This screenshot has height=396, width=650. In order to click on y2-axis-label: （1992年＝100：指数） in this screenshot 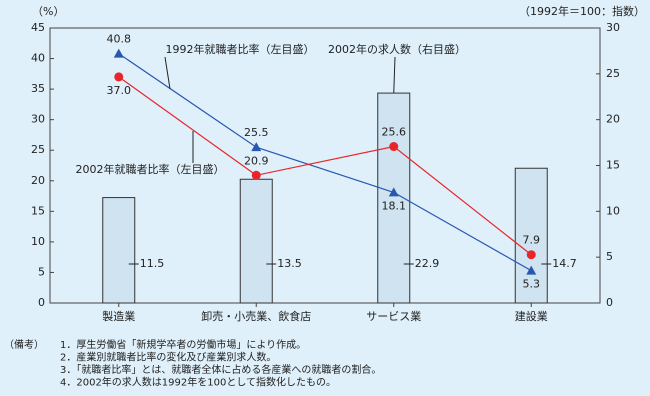, I will do `click(582, 11)`.